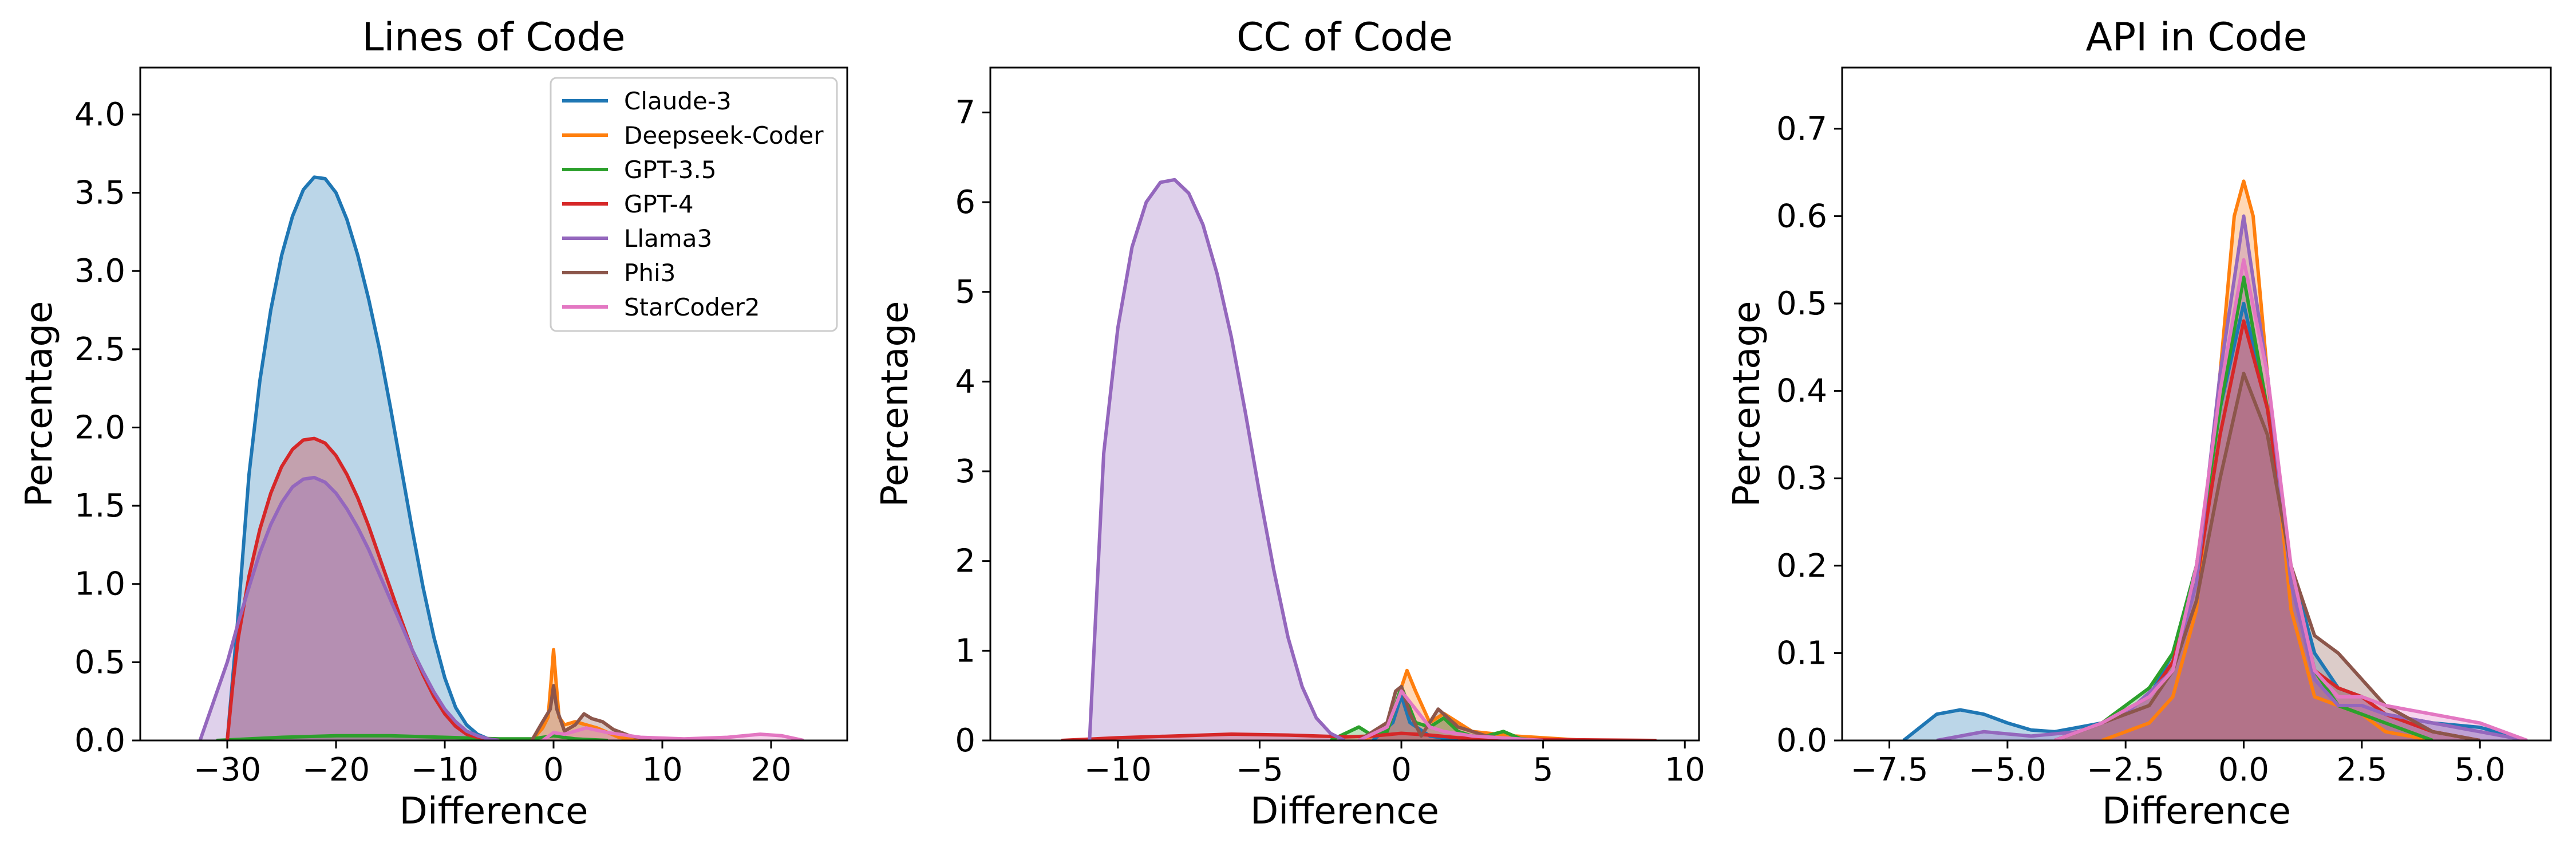 Image resolution: width=2576 pixels, height=859 pixels. What do you see at coordinates (965, 740) in the screenshot?
I see `y-tick-label: 0` at bounding box center [965, 740].